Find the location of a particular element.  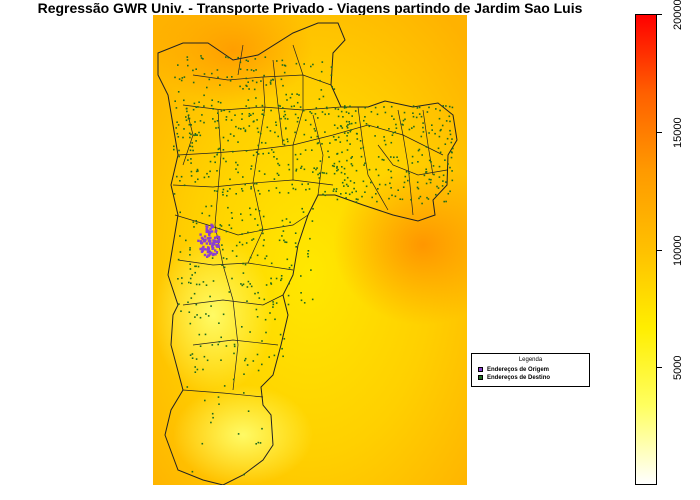

colorbar-tick is located at coordinates (659, 132).